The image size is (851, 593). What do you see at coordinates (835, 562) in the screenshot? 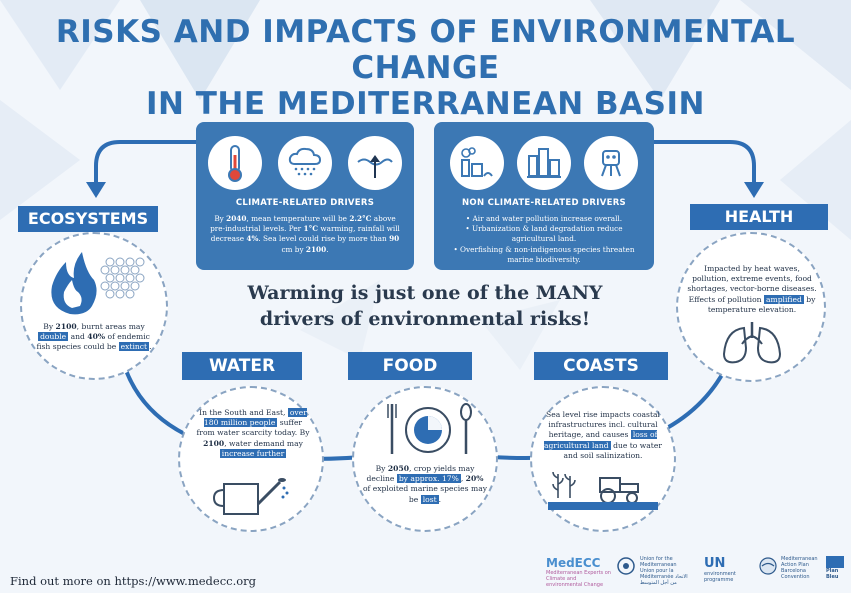
I see `plan-bleu-emblem-icon` at bounding box center [835, 562].